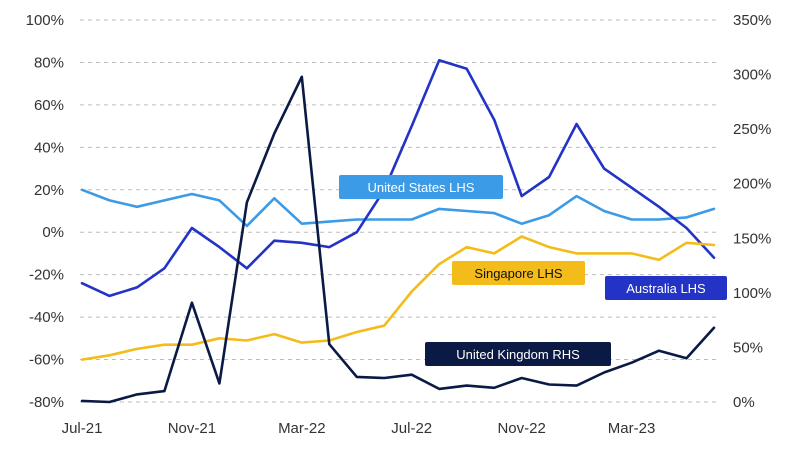 This screenshot has width=800, height=450. I want to click on right-tick-label: 50%, so click(748, 347).